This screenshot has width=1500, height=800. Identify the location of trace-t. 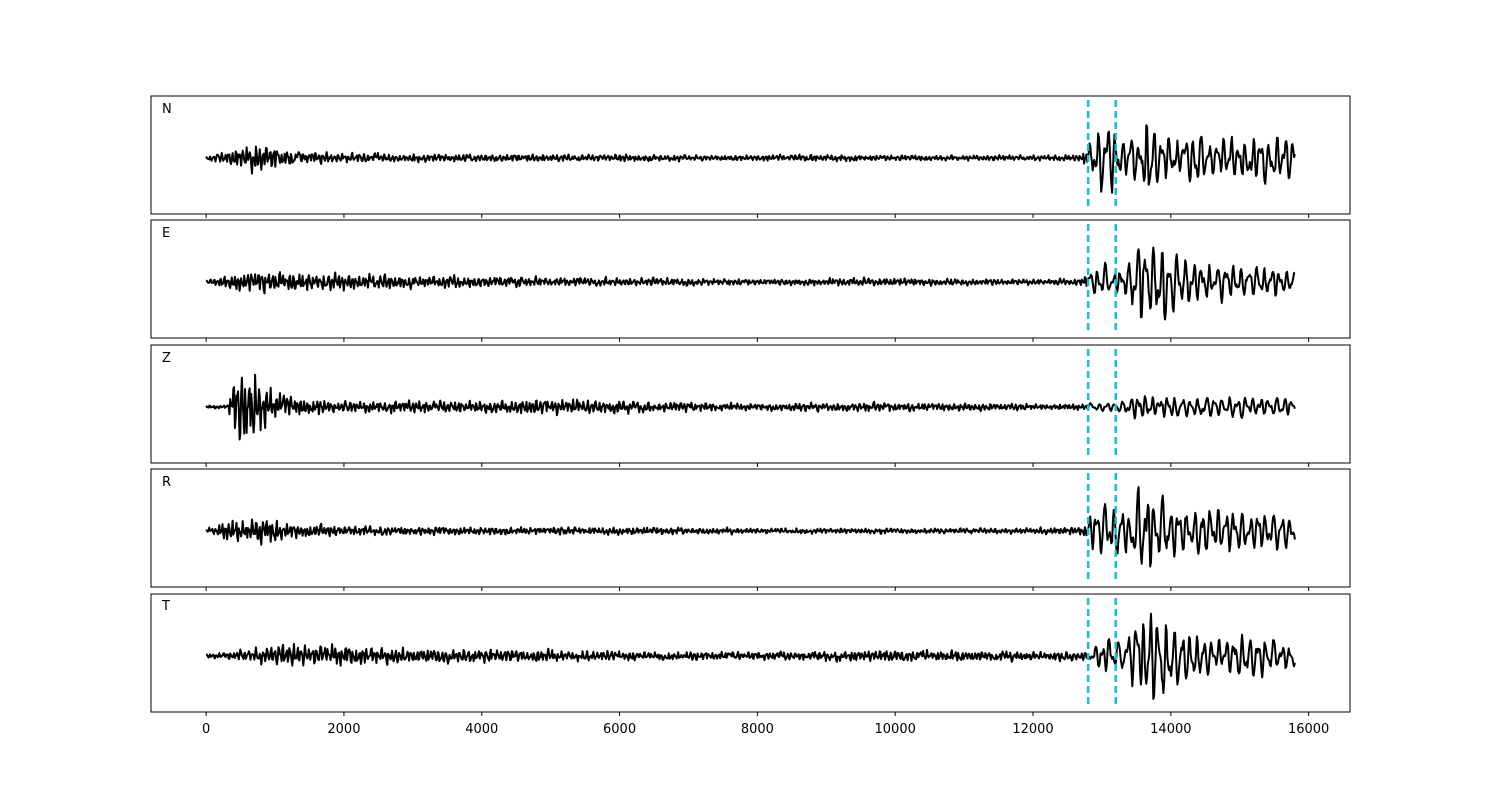
(750, 656).